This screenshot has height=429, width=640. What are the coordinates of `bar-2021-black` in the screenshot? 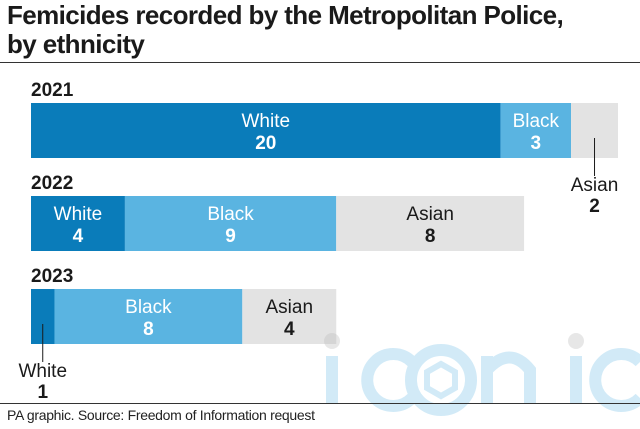 It's located at (536, 130).